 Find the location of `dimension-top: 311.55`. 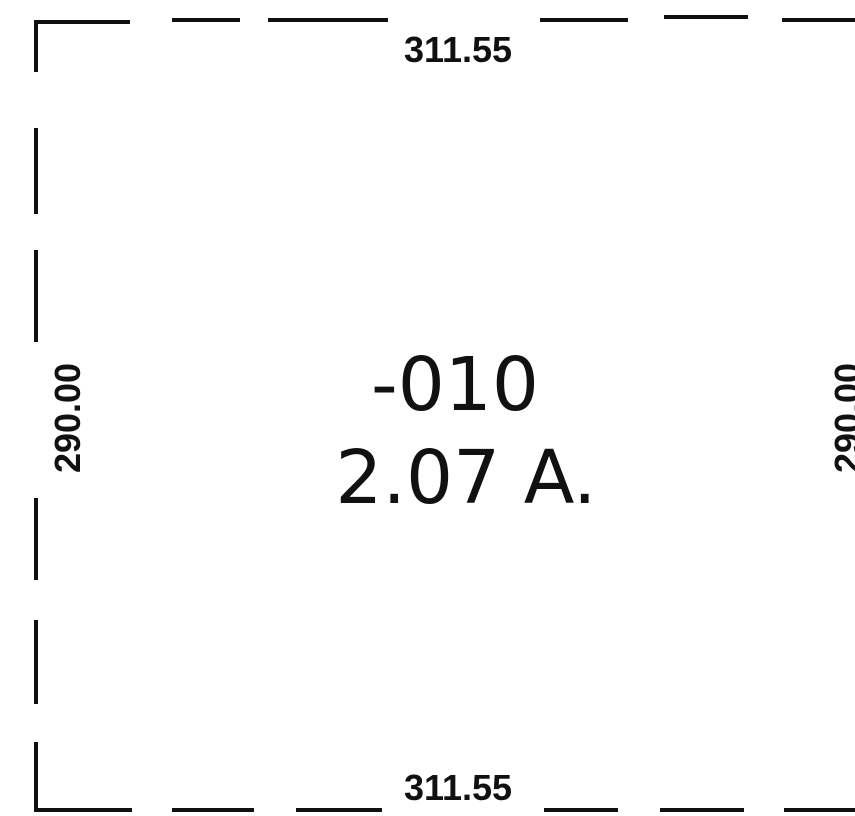

dimension-top: 311.55 is located at coordinates (458, 49).